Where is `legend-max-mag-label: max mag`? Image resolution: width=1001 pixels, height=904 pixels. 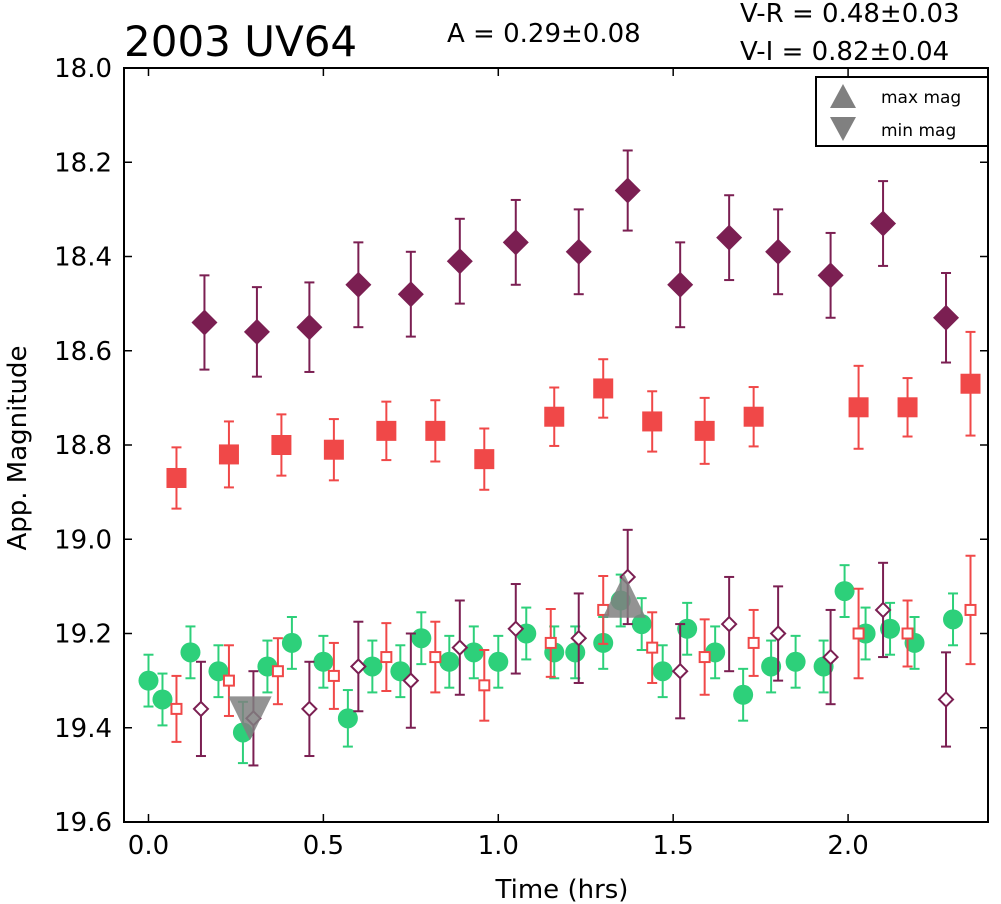 legend-max-mag-label: max mag is located at coordinates (921, 98).